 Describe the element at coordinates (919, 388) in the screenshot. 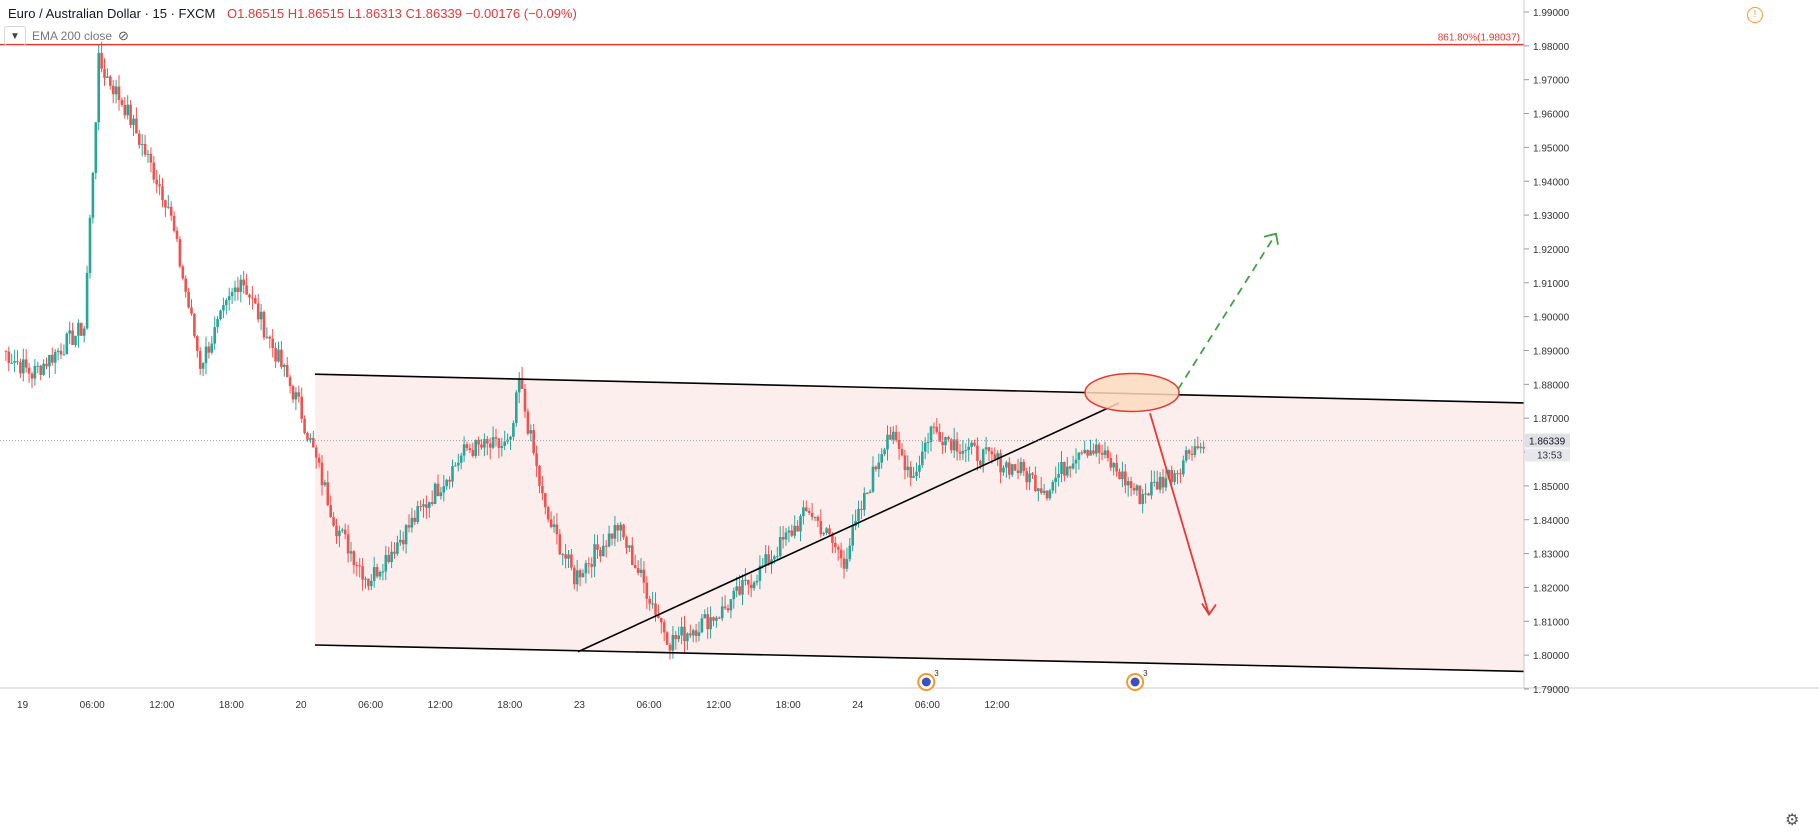

I see `channel-upper-trendline` at that location.